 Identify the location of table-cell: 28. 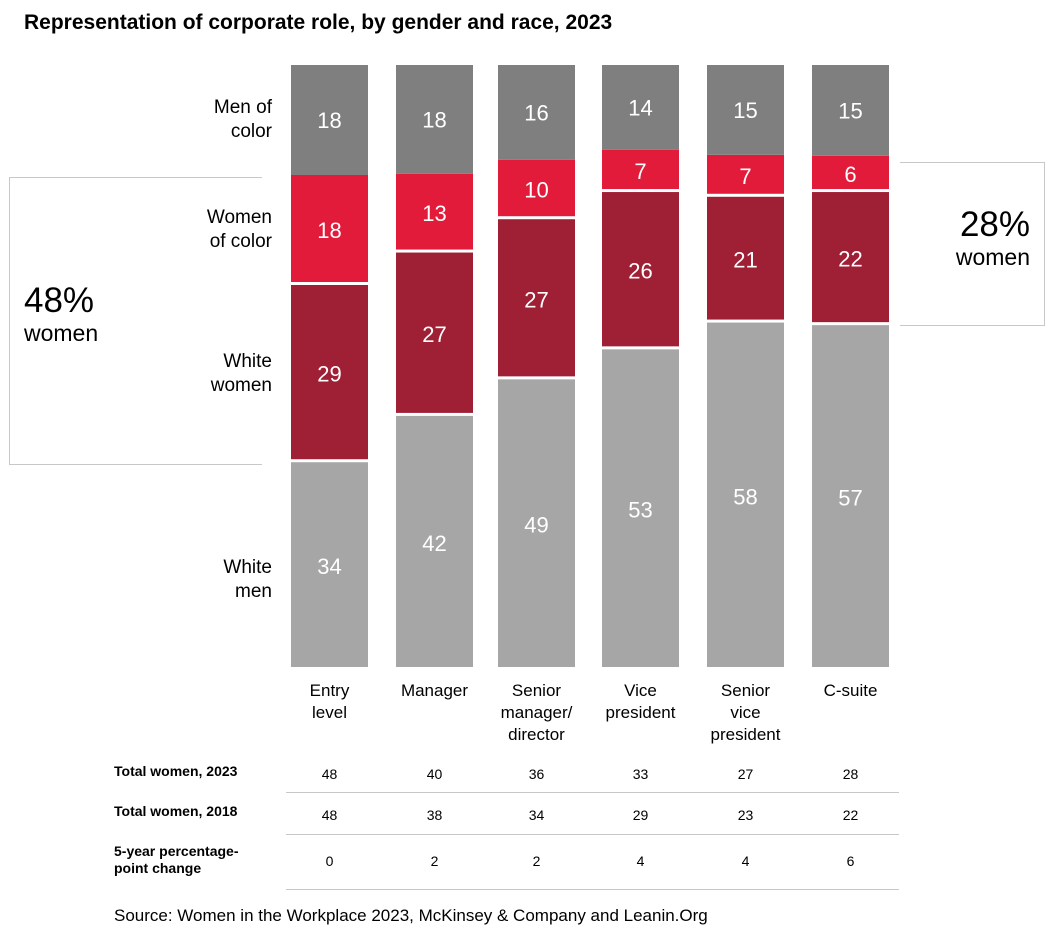
(850, 774).